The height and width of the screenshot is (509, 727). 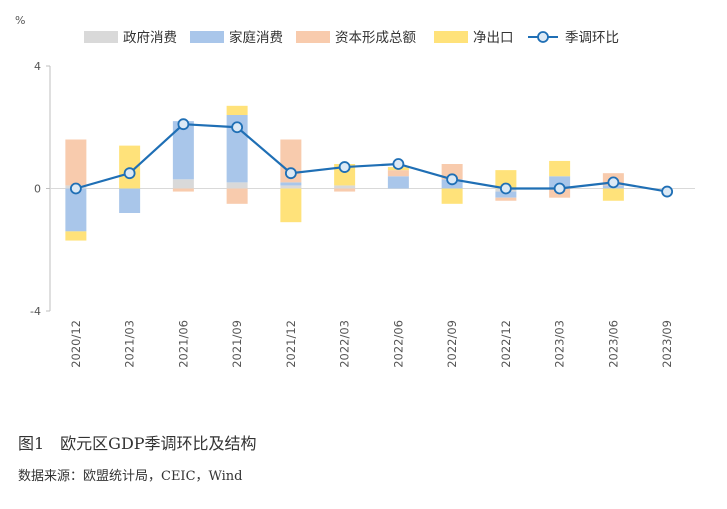 What do you see at coordinates (237, 344) in the screenshot?
I see `x-tick-label: 2021/09` at bounding box center [237, 344].